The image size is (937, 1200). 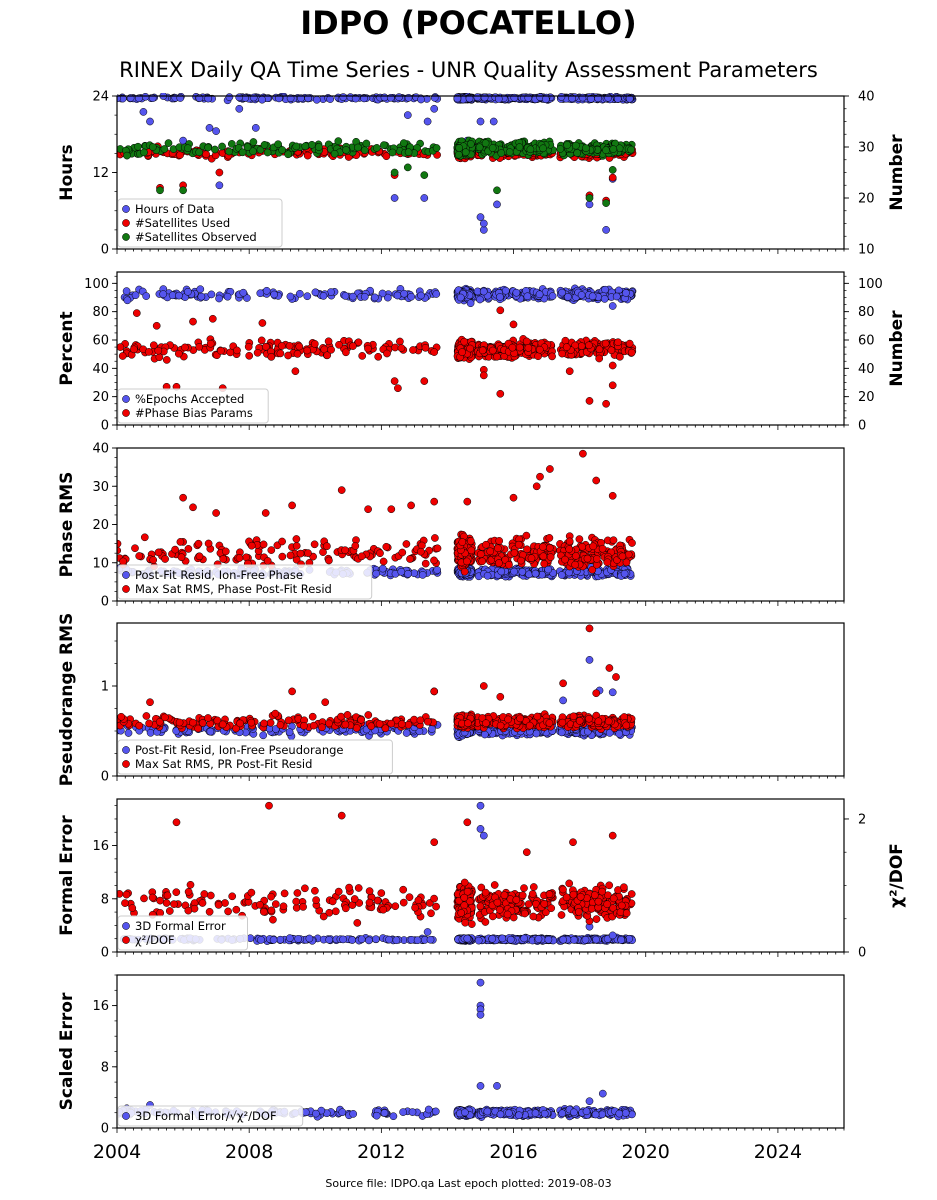 I want to click on panel-4-points, so click(x=376, y=683).